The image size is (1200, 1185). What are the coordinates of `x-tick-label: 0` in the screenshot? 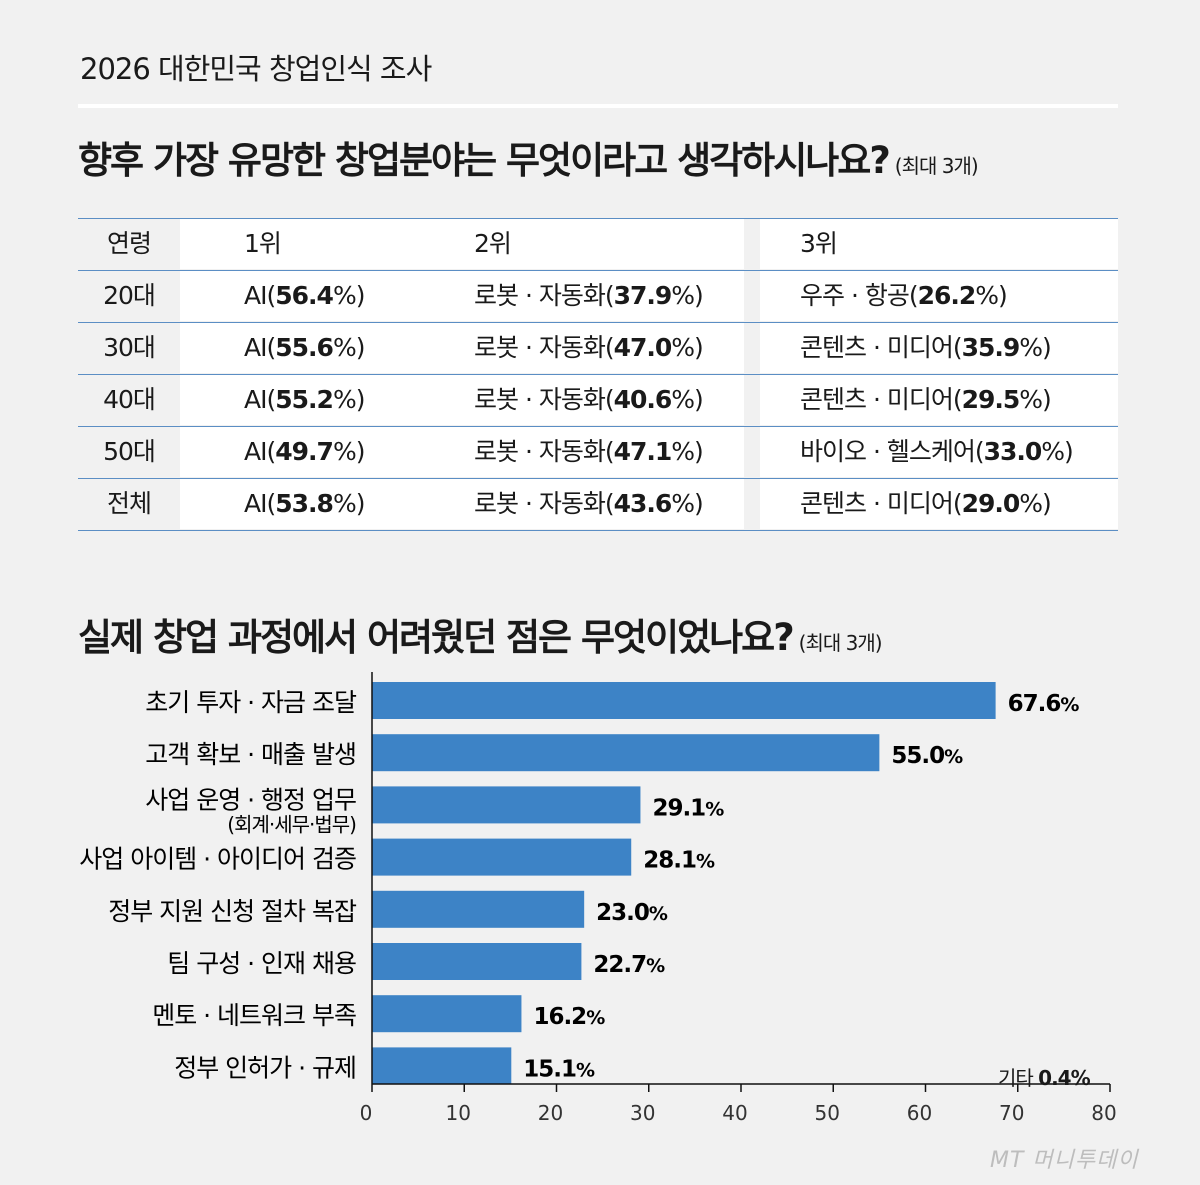 It's located at (366, 1113).